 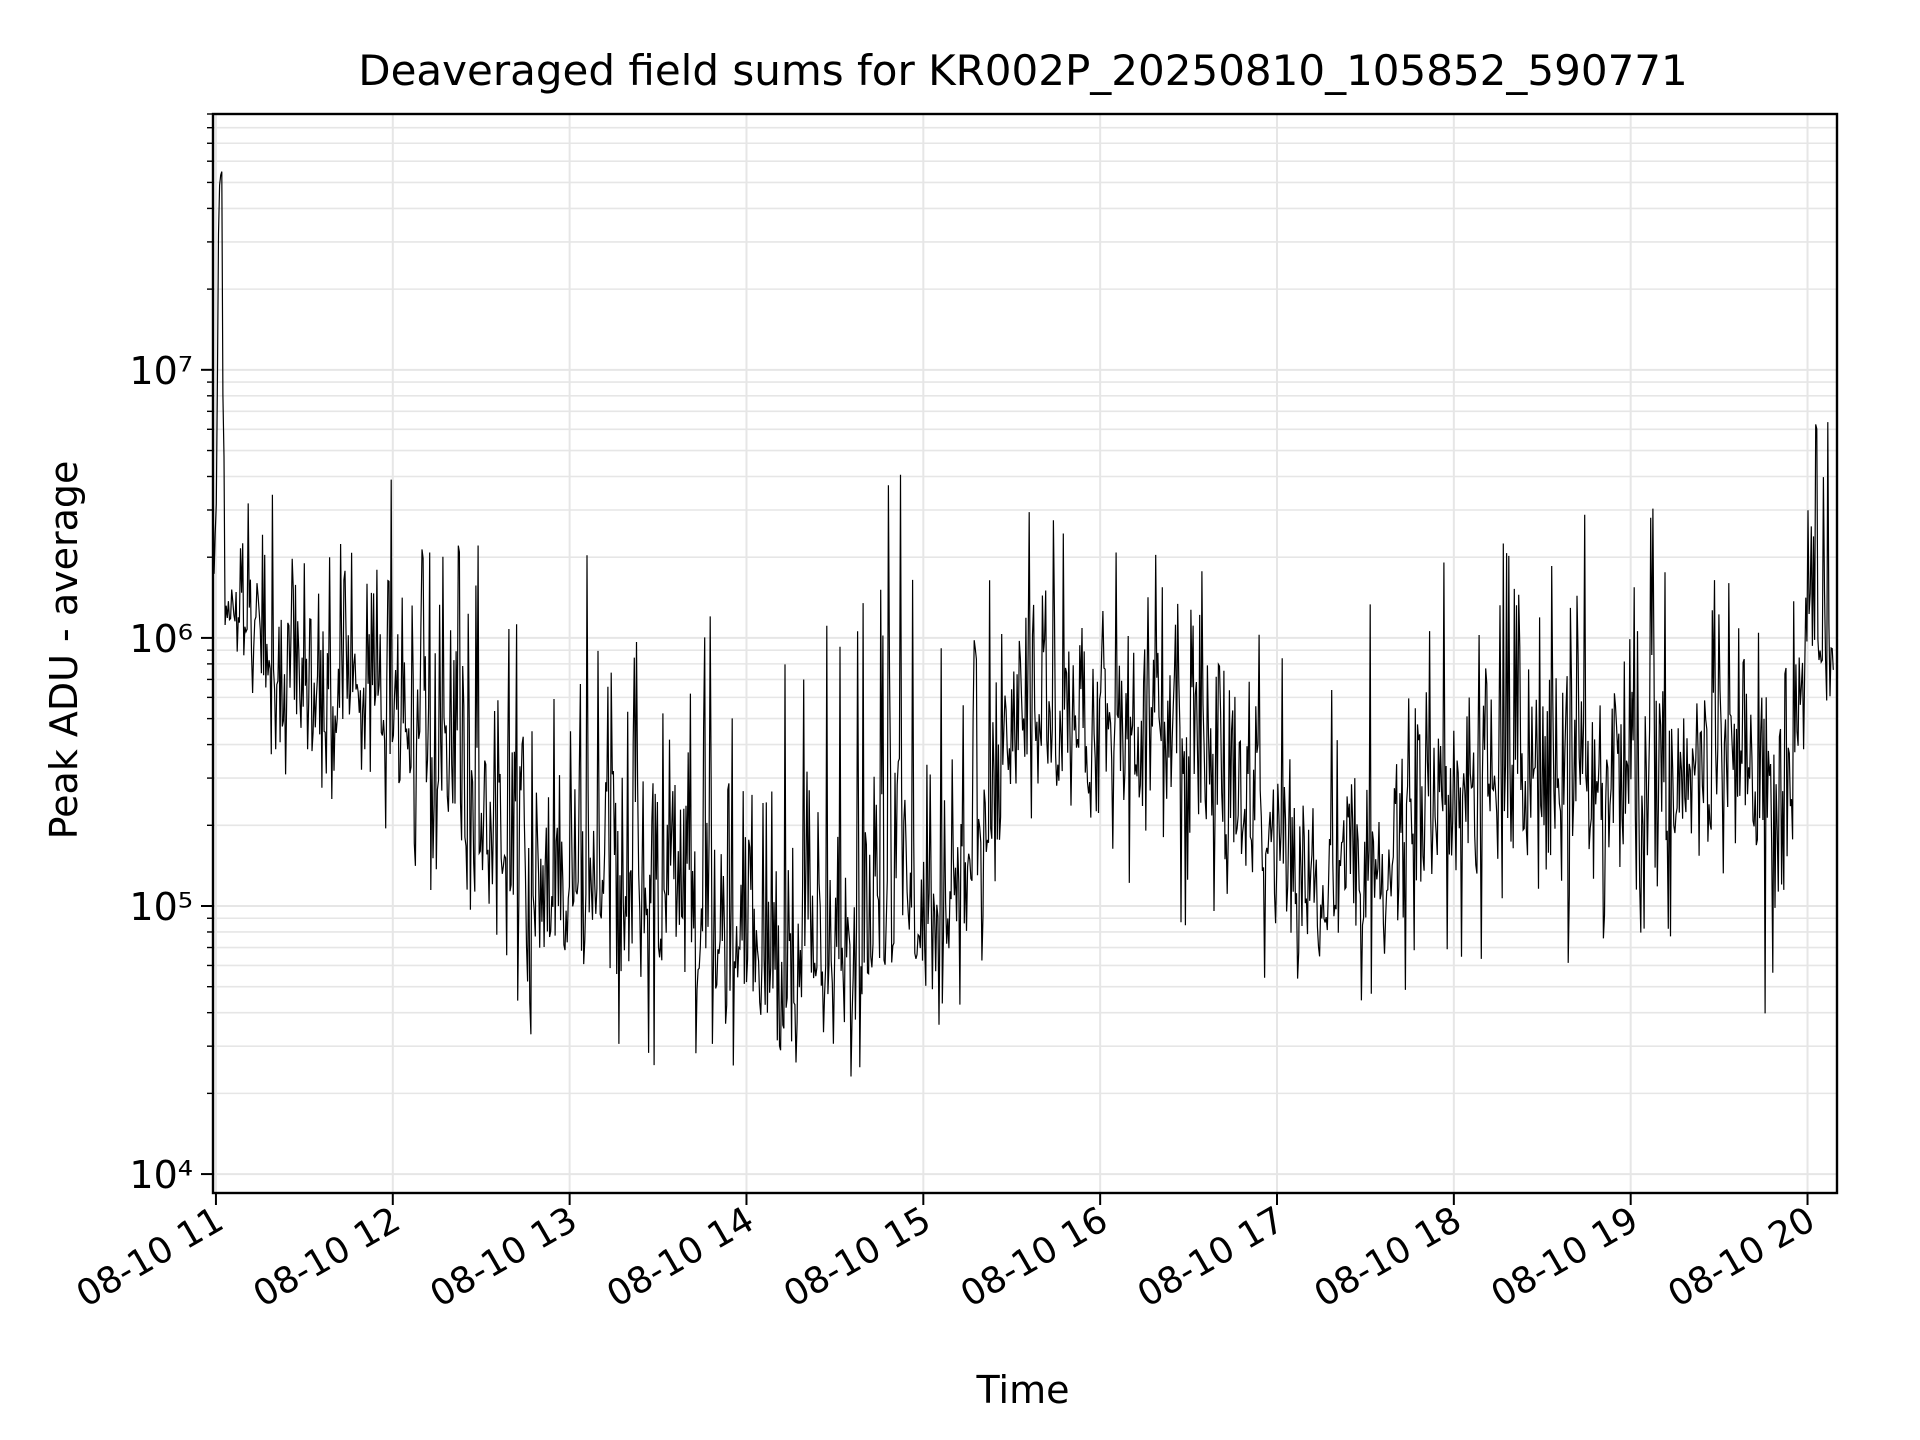 What do you see at coordinates (1565, 1257) in the screenshot?
I see `x-tick-label: 08-10 19` at bounding box center [1565, 1257].